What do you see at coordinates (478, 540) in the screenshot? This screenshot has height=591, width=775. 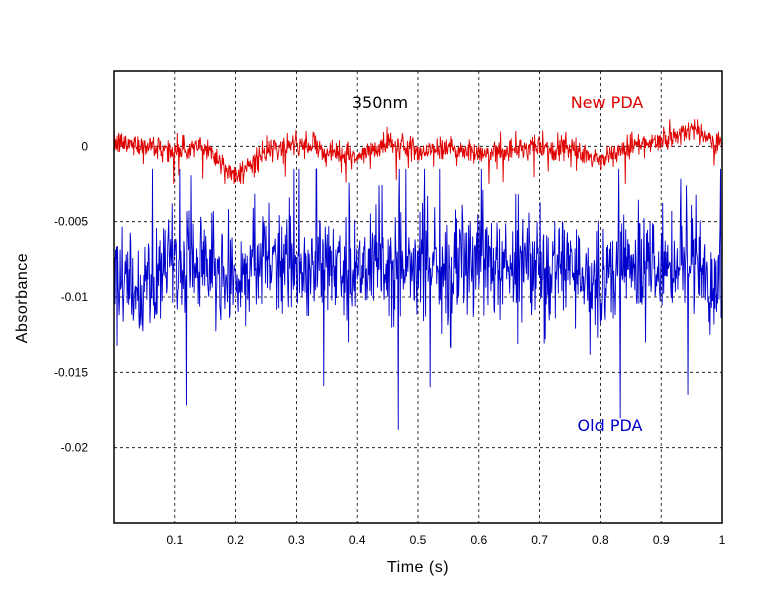 I see `x-tick-label: 0.6` at bounding box center [478, 540].